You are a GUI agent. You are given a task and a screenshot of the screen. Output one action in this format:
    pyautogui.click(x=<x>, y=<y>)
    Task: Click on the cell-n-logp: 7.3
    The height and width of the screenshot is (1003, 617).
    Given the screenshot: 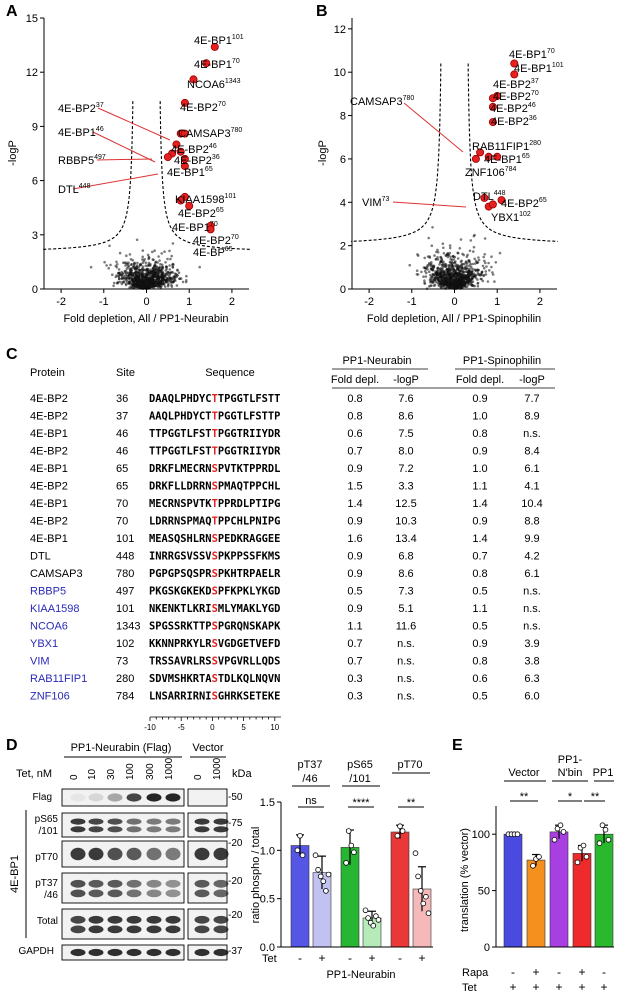 What is the action you would take?
    pyautogui.click(x=405, y=592)
    